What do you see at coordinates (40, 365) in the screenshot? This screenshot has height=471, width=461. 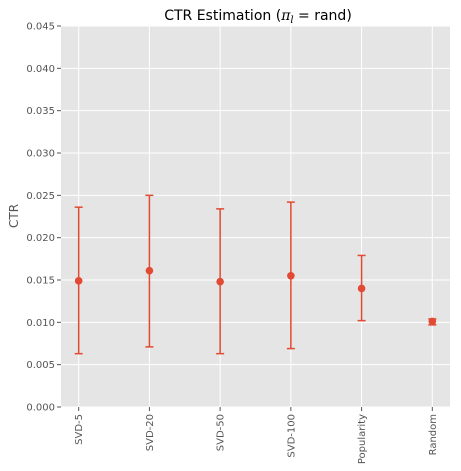 I see `y-tick-label: 0.005` at bounding box center [40, 365].